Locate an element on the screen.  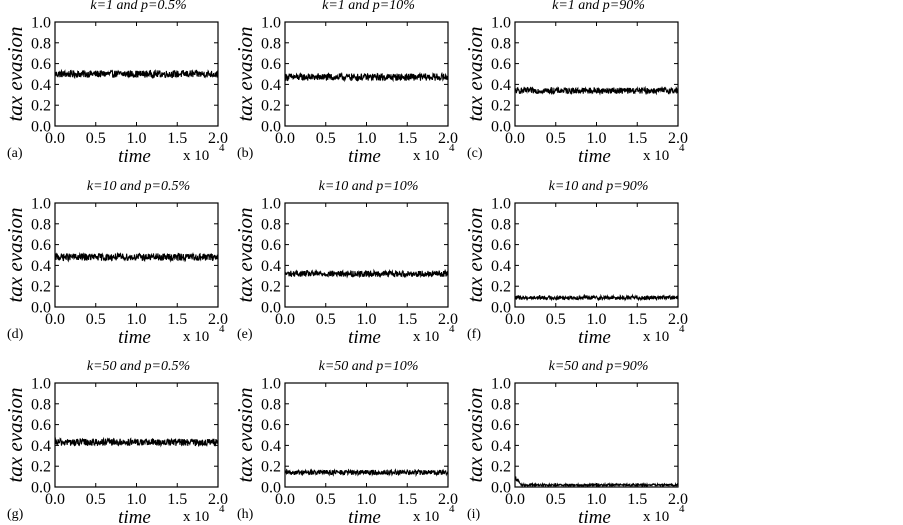
chart-title: k=1 and p=10% is located at coordinates (368, 6).